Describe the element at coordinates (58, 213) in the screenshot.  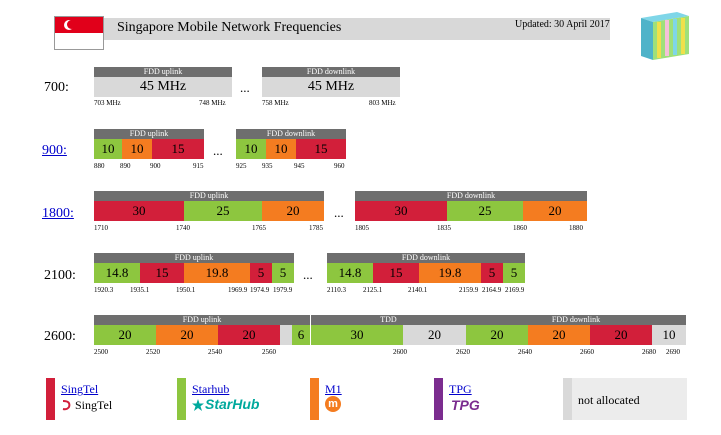
I see `band-1800-link: 1800:` at that location.